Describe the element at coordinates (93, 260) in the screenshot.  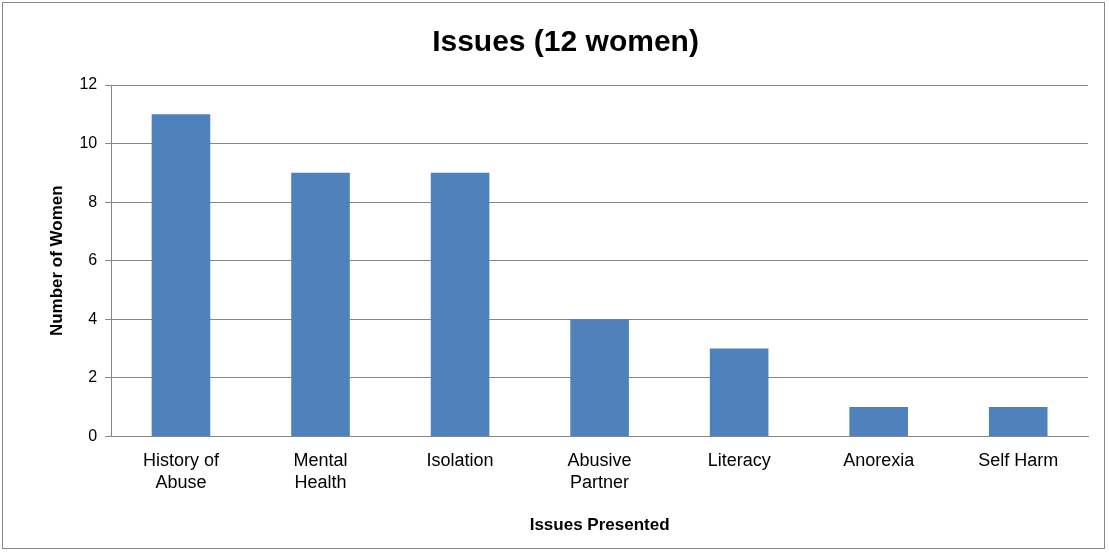
I see `y-tick-label: 6` at that location.